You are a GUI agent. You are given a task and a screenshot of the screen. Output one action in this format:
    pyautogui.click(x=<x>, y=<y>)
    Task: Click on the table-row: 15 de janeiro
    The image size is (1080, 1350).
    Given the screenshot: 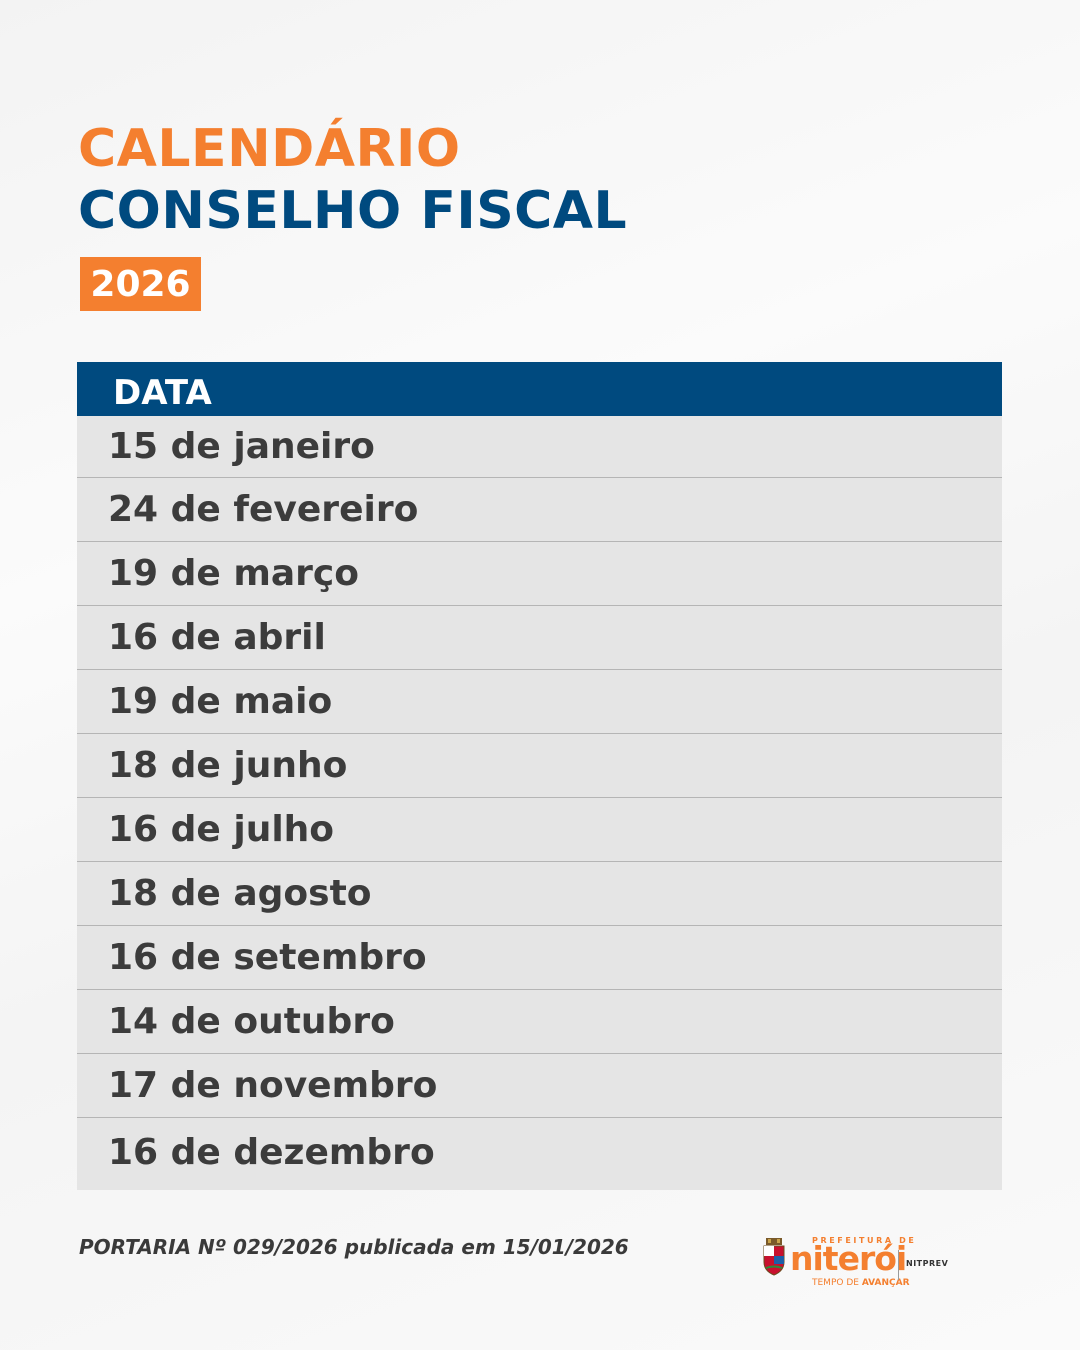 What is the action you would take?
    pyautogui.click(x=539, y=447)
    